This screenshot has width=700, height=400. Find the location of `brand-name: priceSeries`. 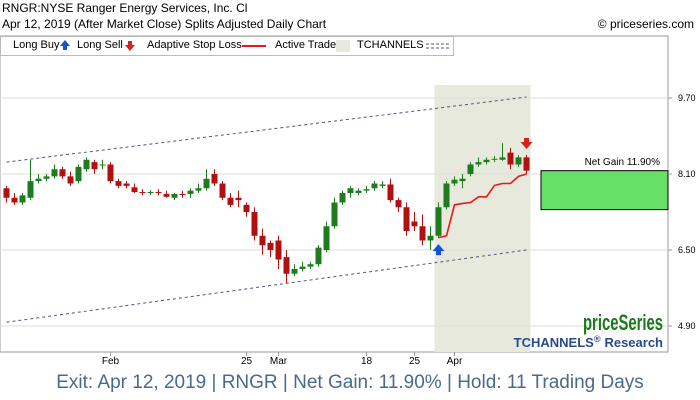

brand-name: priceSeries is located at coordinates (623, 322).